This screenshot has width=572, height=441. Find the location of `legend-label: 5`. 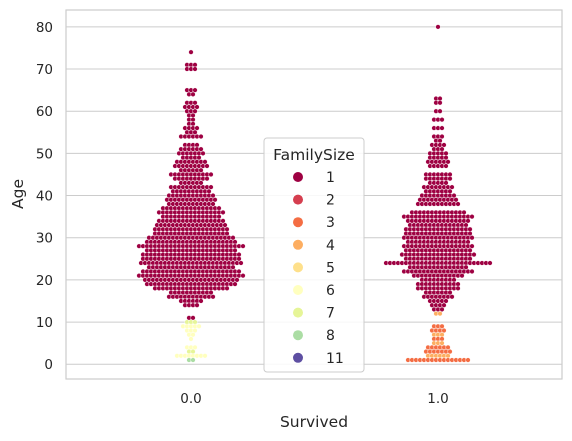

legend-label: 5 is located at coordinates (330, 268).